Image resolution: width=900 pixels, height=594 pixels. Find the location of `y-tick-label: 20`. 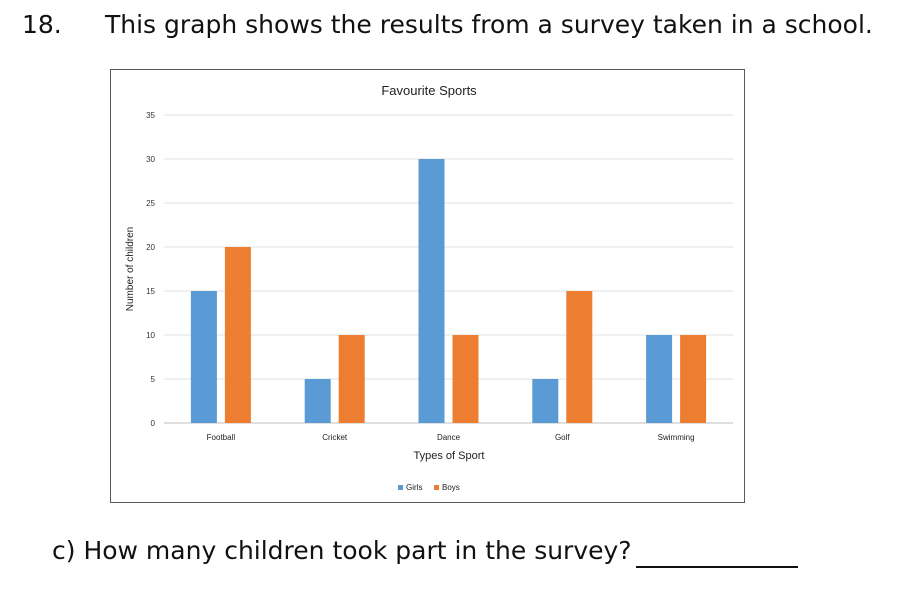

y-tick-label: 20 is located at coordinates (150, 247).